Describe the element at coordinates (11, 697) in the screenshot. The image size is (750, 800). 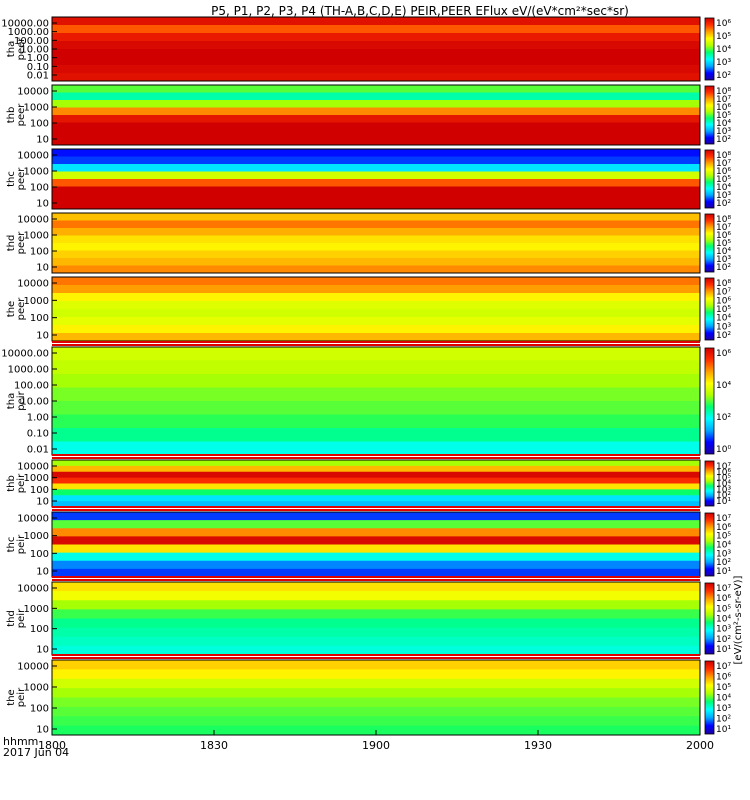
I see `ylabel-probe: the` at that location.